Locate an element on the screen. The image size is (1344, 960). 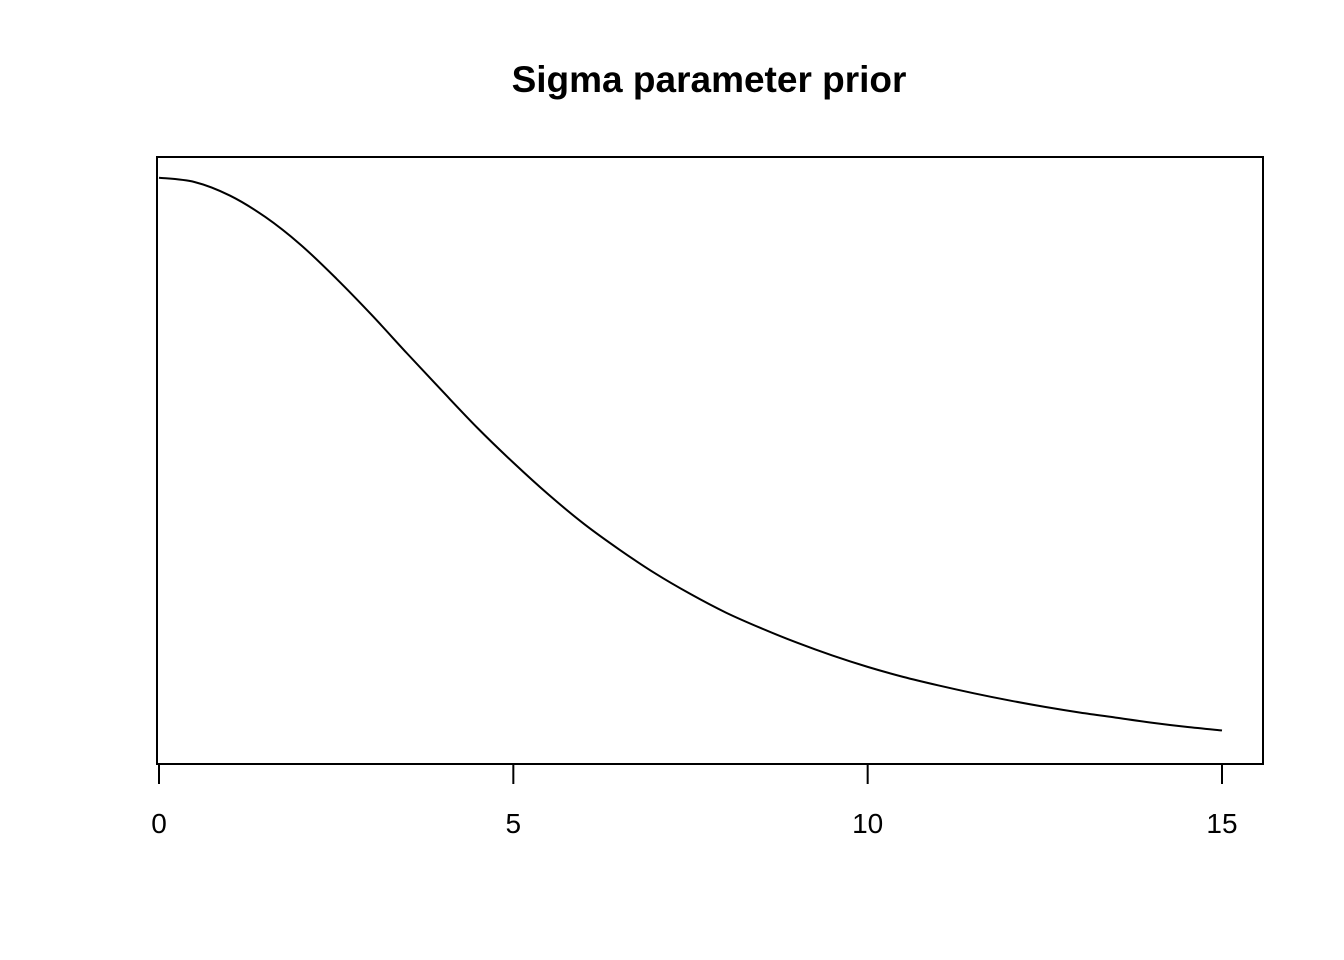
x-tick-label: 10 is located at coordinates (867, 823).